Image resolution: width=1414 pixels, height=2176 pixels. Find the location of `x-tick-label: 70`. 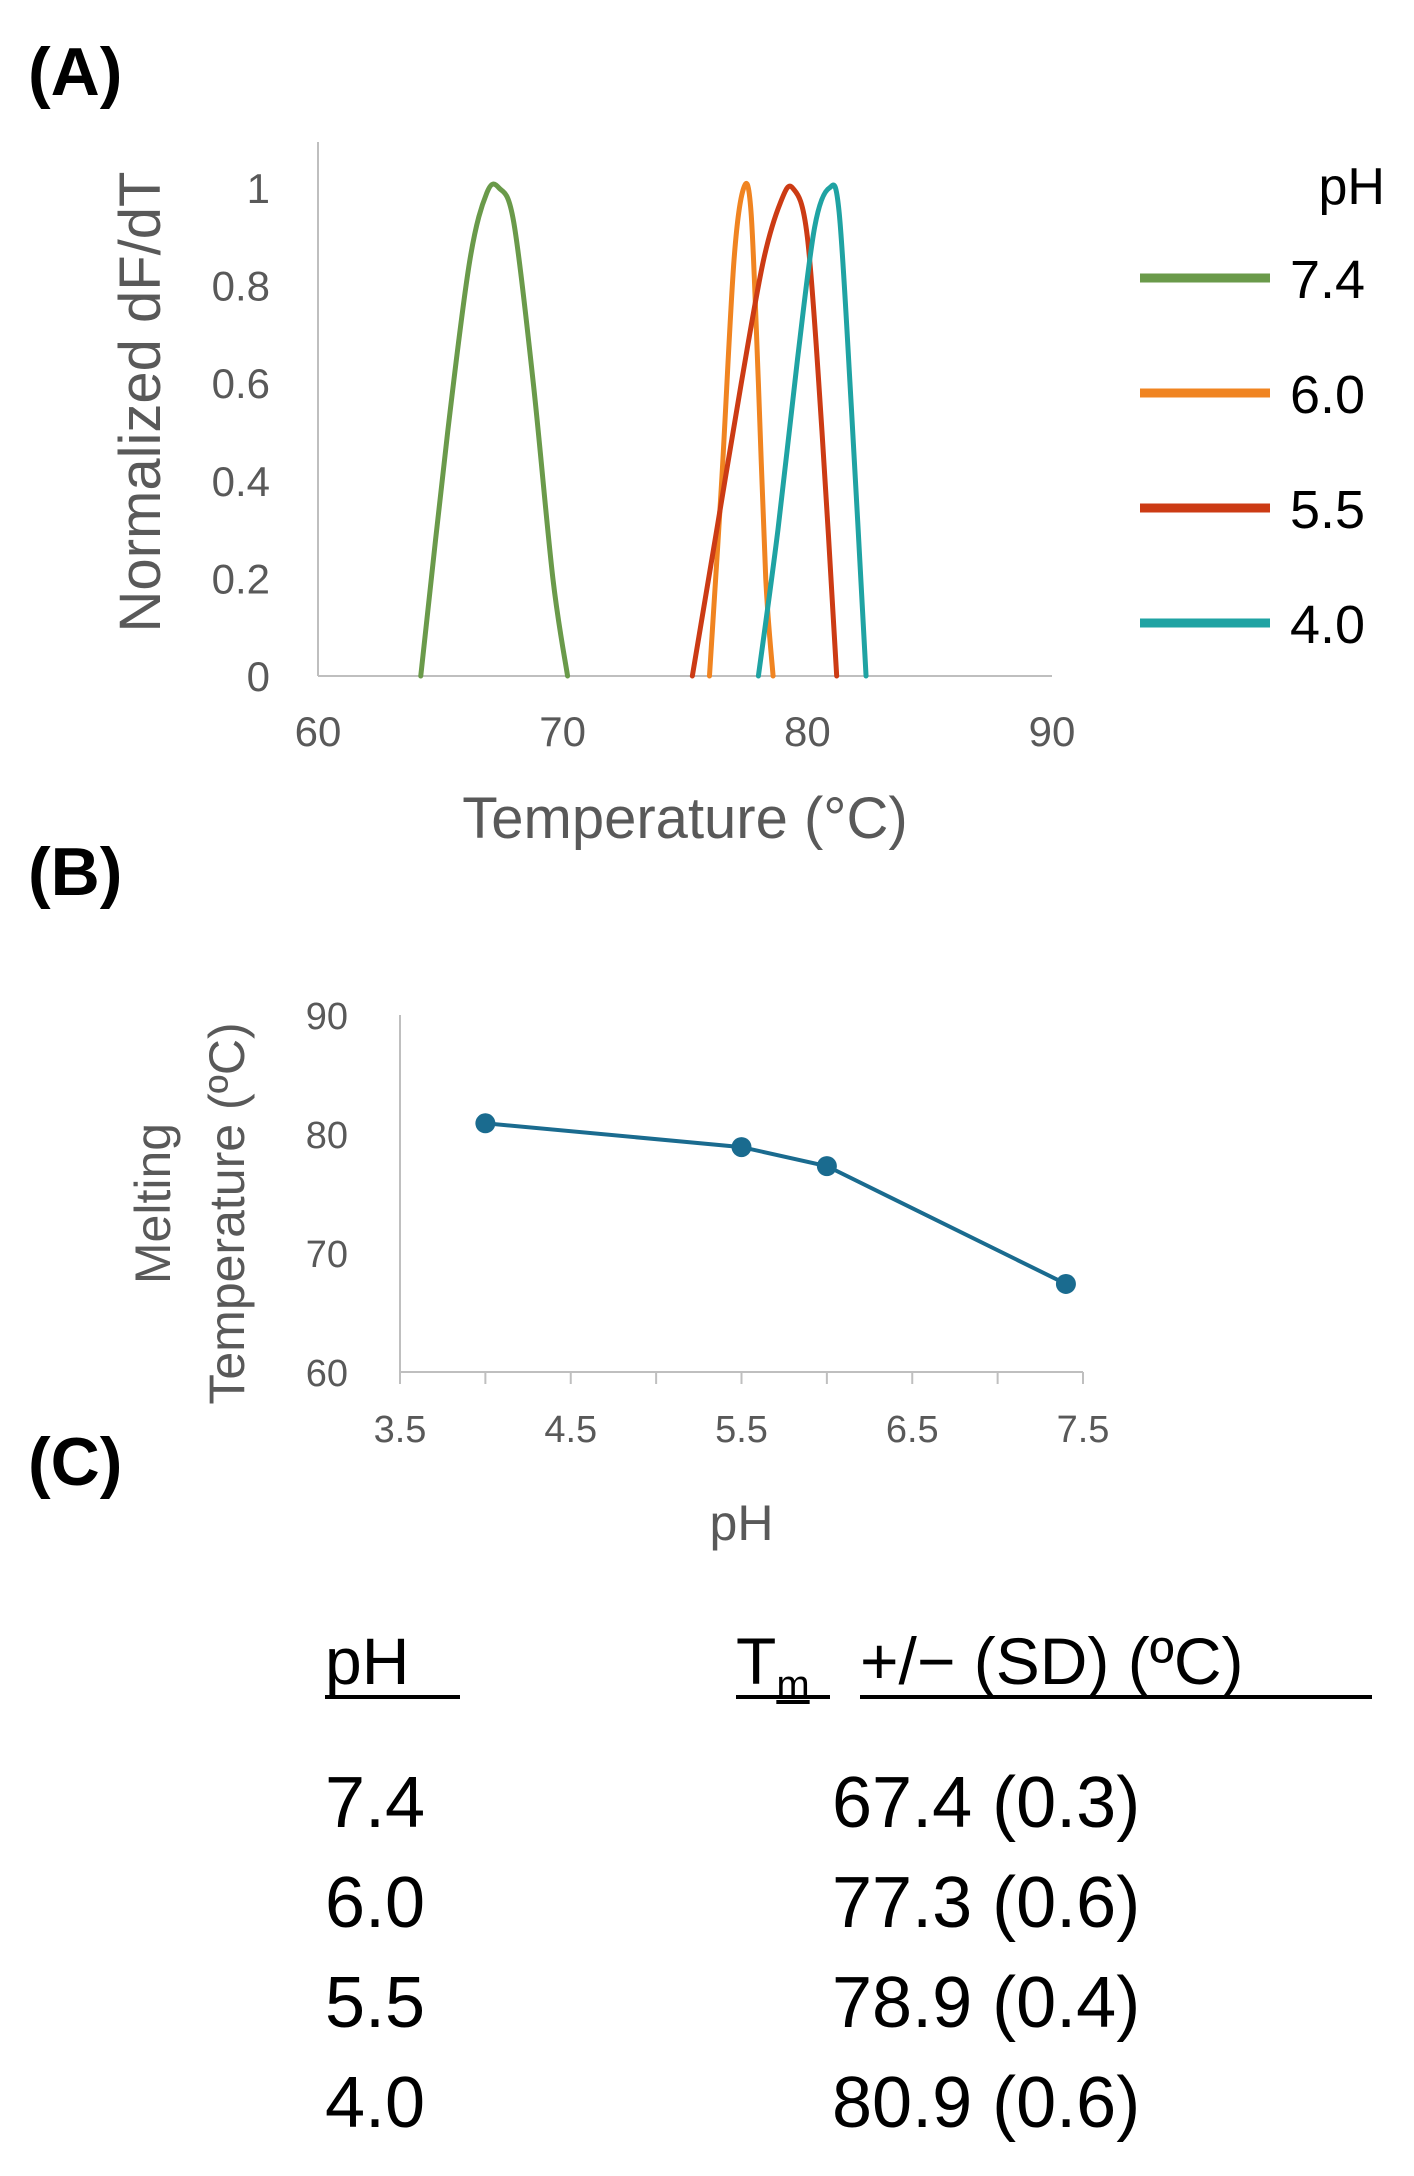

x-tick-label: 70 is located at coordinates (562, 731).